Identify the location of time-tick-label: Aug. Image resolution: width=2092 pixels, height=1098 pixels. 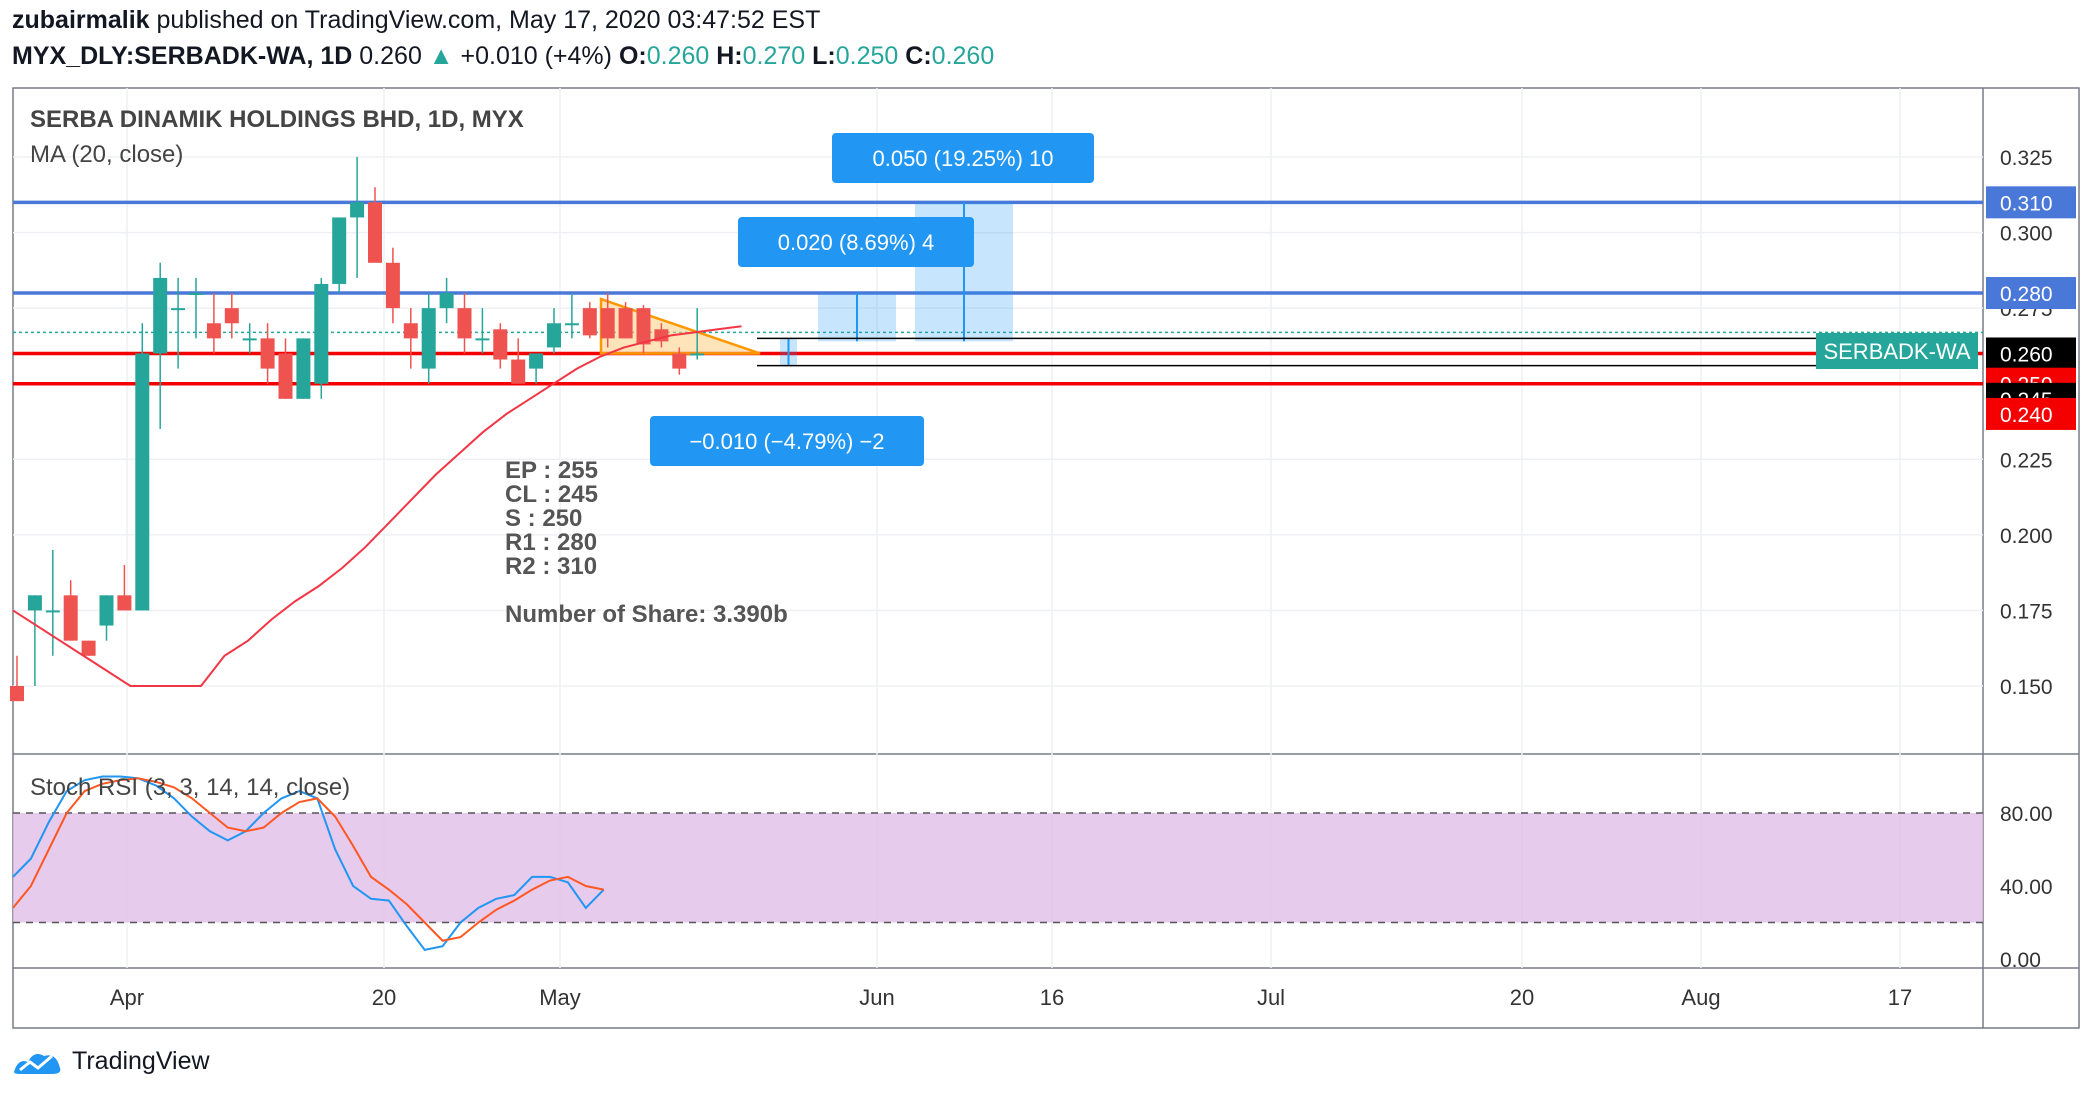
(1700, 997).